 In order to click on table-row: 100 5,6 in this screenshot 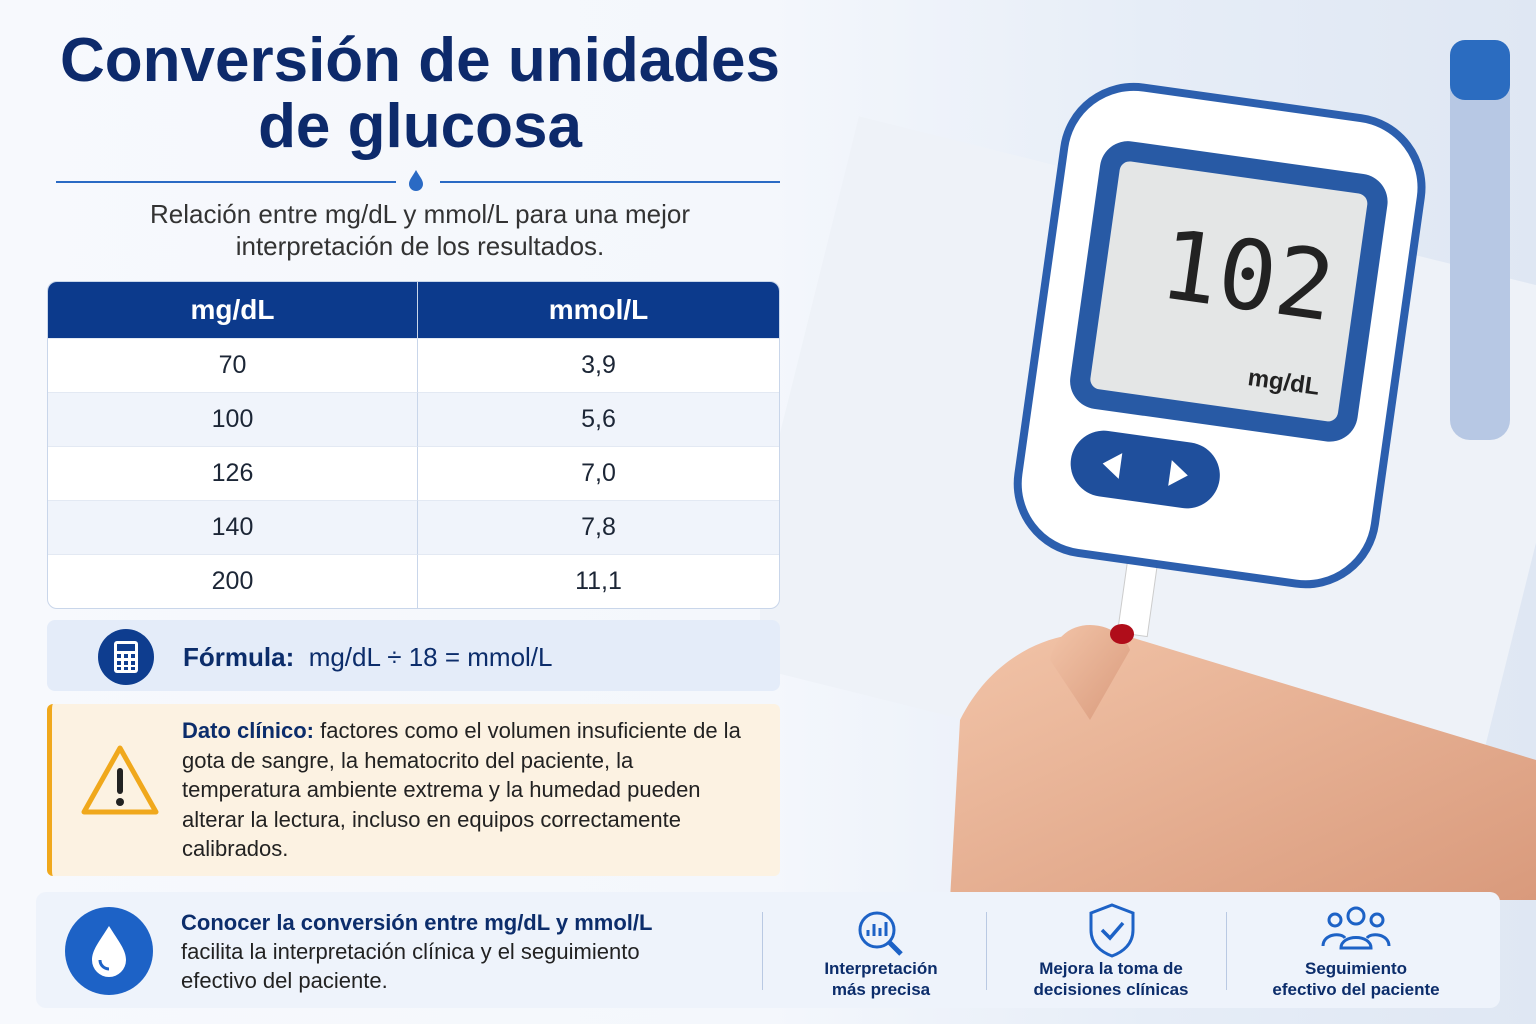, I will do `click(413, 419)`.